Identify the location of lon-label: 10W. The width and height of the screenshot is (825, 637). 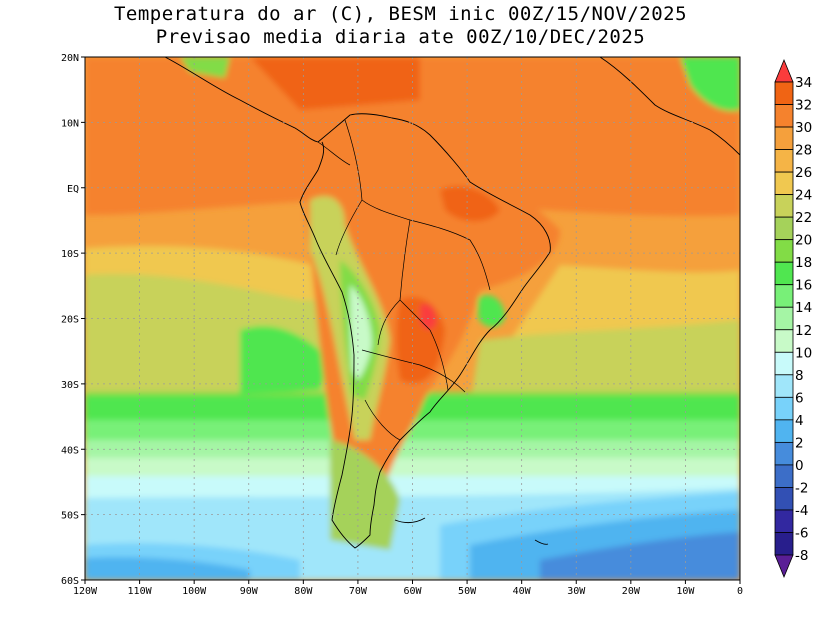
(685, 591).